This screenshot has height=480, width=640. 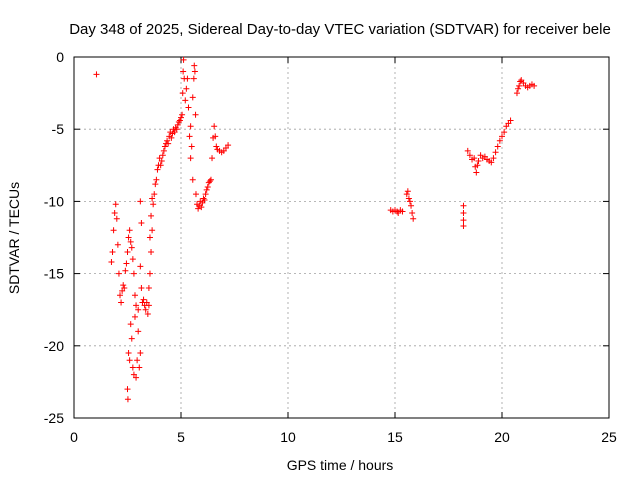 What do you see at coordinates (60, 57) in the screenshot?
I see `y-tick-label: 0` at bounding box center [60, 57].